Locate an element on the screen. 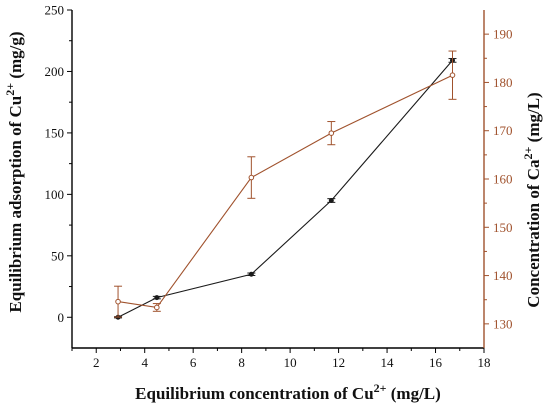 This screenshot has width=550, height=408. left-y-tick-label: 250 is located at coordinates (55, 10).